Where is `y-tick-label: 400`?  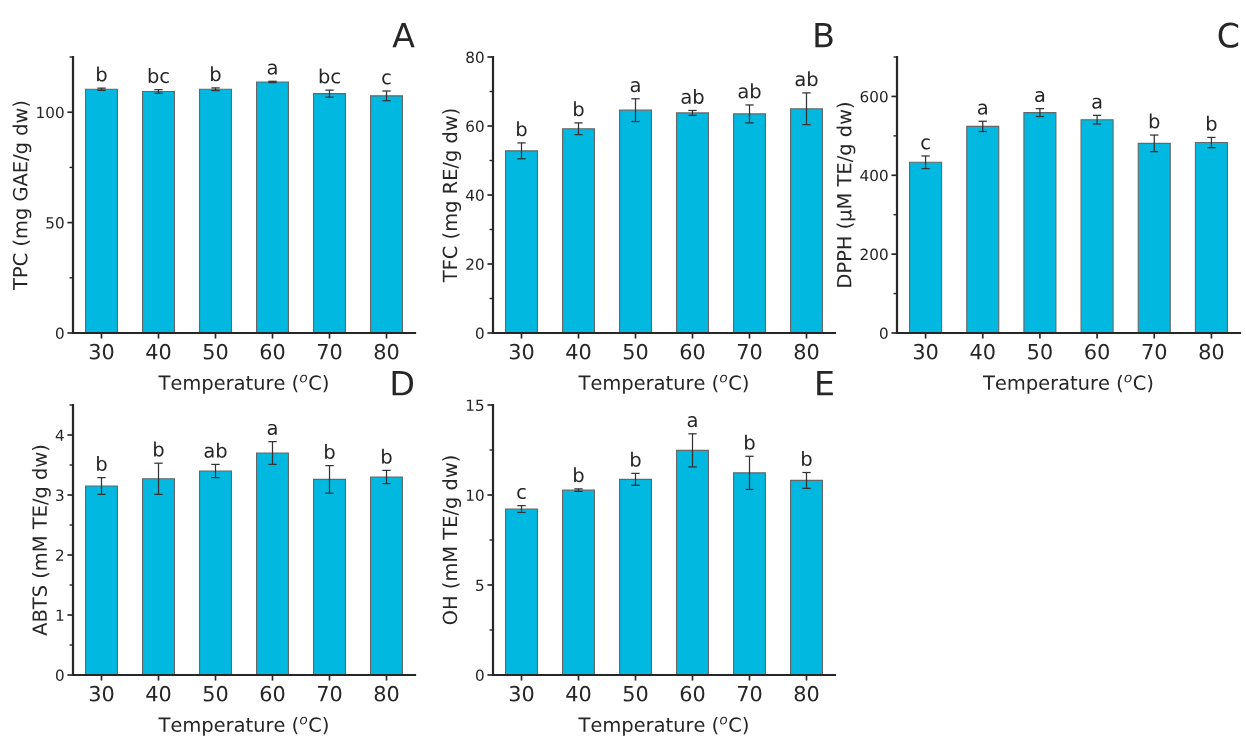 y-tick-label: 400 is located at coordinates (874, 175).